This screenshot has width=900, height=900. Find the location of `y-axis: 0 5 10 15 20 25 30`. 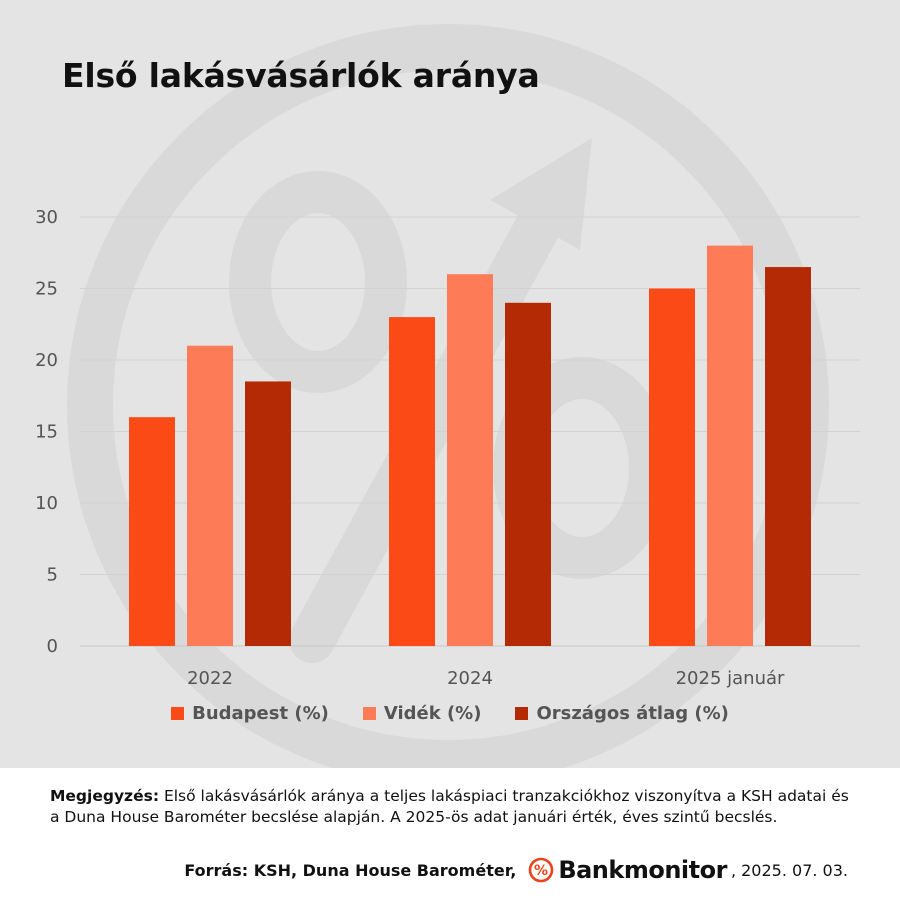

y-axis: 0 5 10 15 20 25 30 is located at coordinates (46, 432).